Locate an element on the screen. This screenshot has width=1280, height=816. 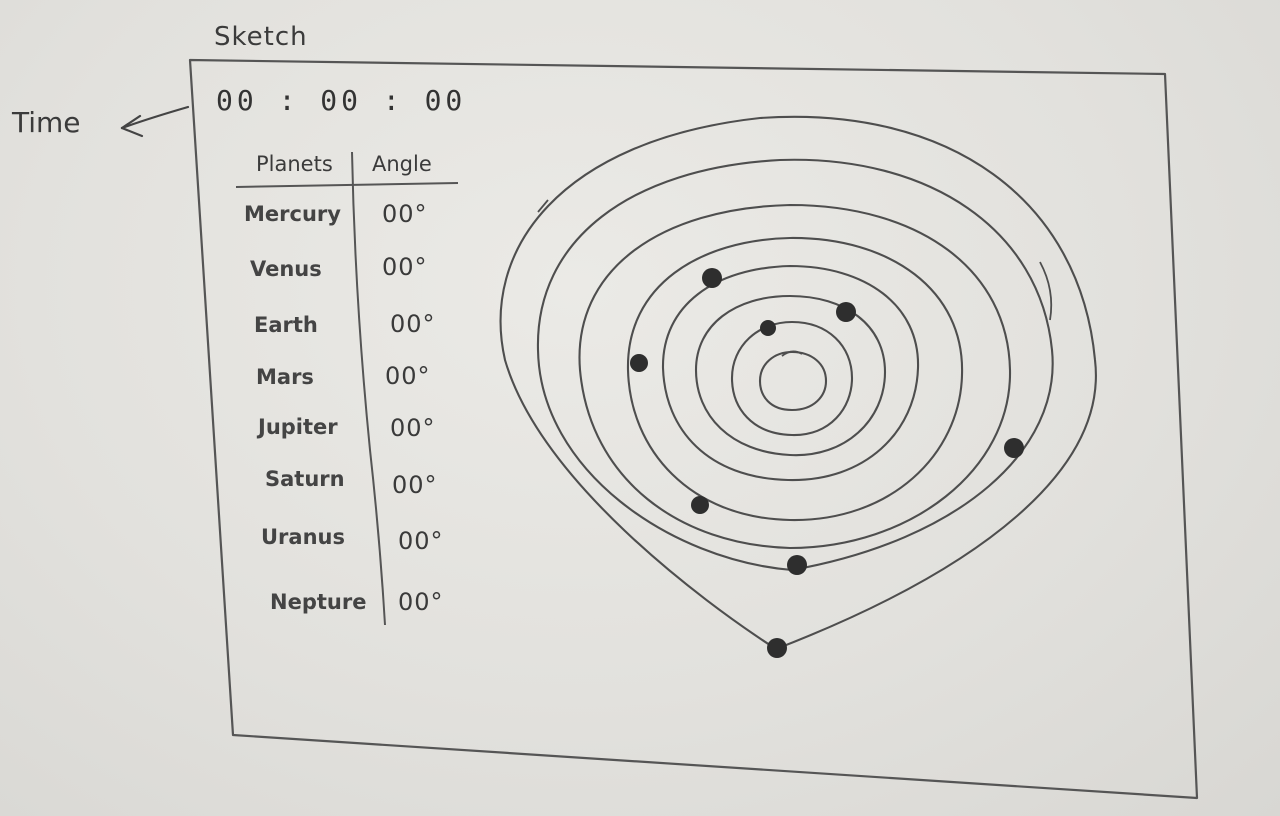
orbit-jupiter is located at coordinates (795, 379).